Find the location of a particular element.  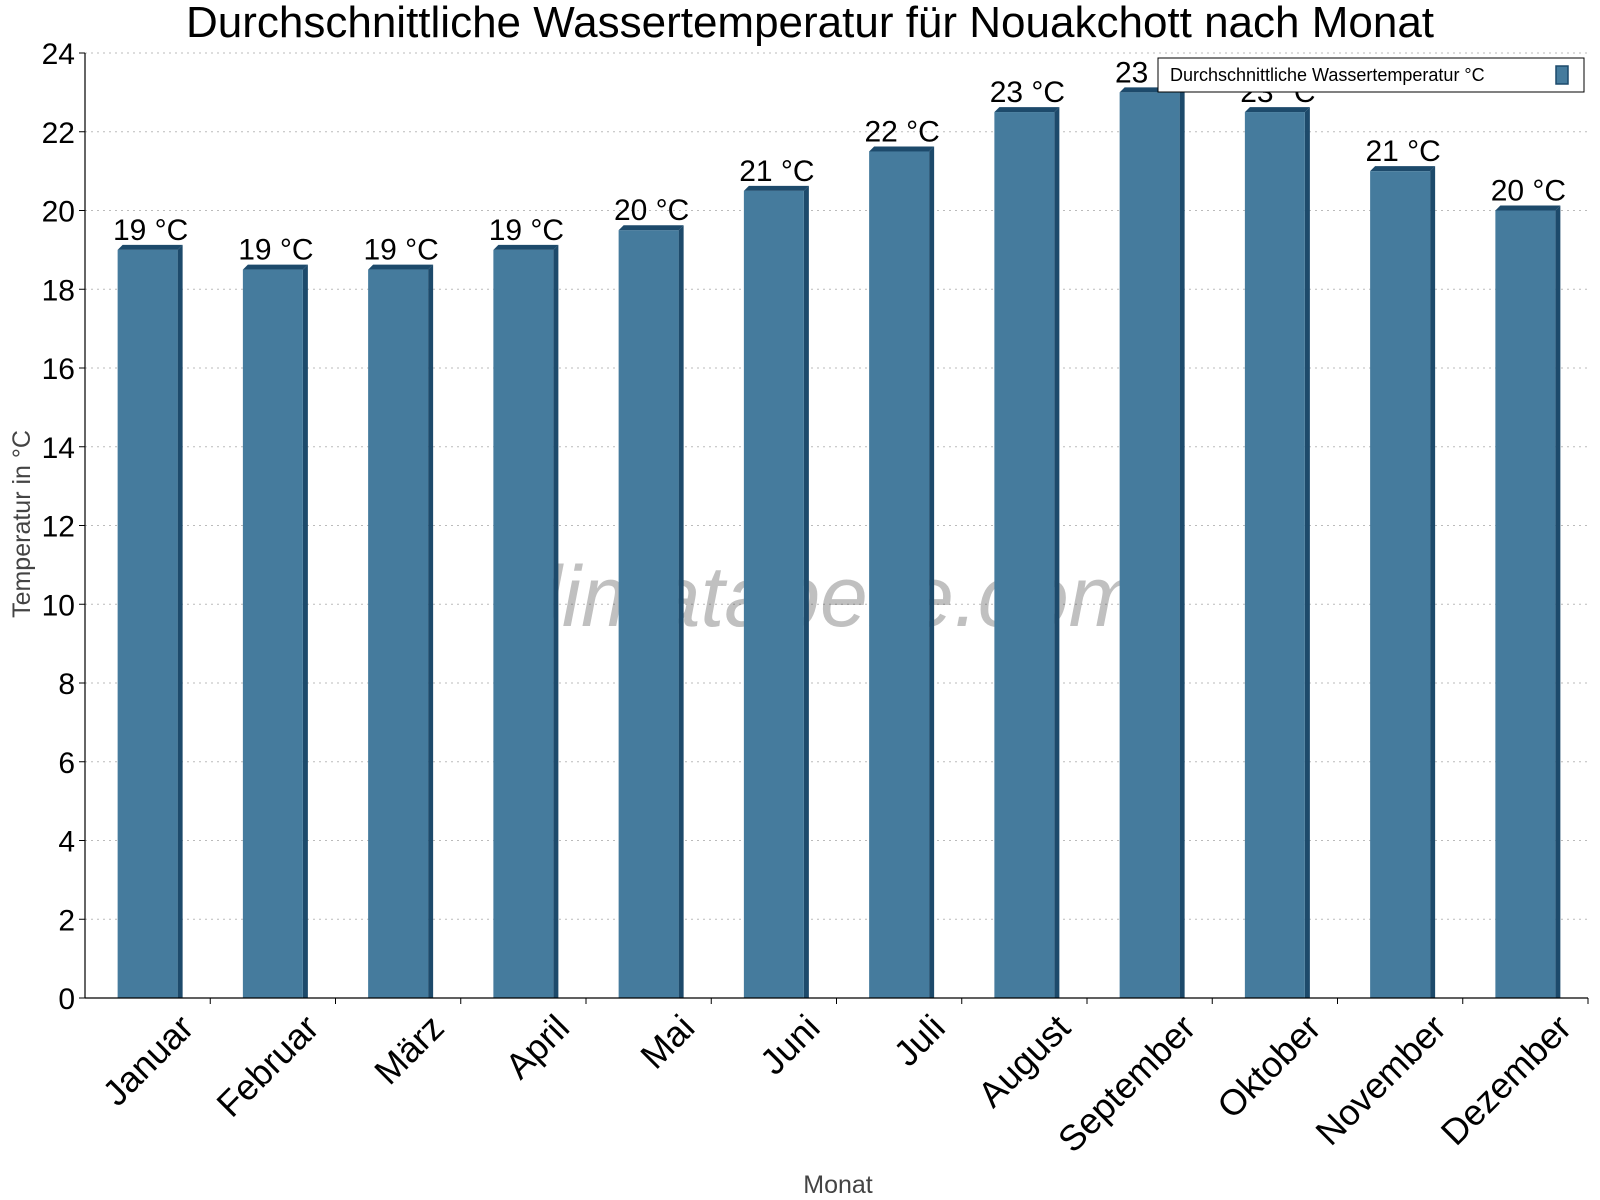

x-tick-label: Oktober is located at coordinates (1269, 1067).